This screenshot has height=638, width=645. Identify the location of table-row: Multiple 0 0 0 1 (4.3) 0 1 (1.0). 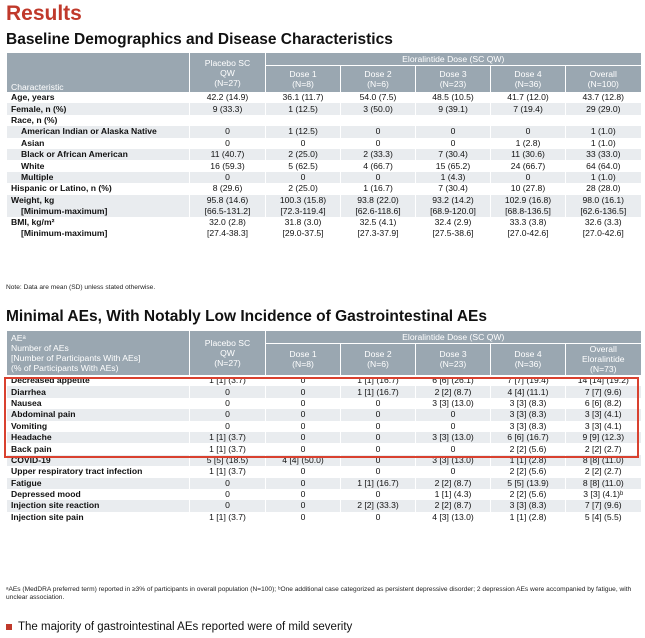
(323, 177).